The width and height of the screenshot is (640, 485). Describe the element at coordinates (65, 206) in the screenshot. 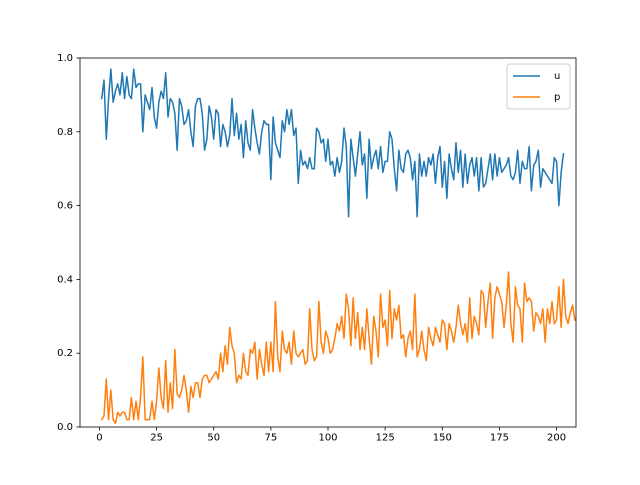

I see `y-tick-label: 0.6` at that location.